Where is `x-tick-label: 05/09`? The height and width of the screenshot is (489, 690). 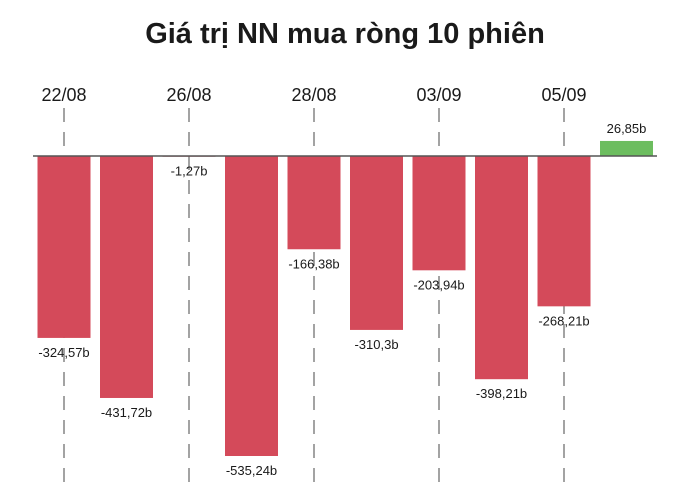 x-tick-label: 05/09 is located at coordinates (563, 95).